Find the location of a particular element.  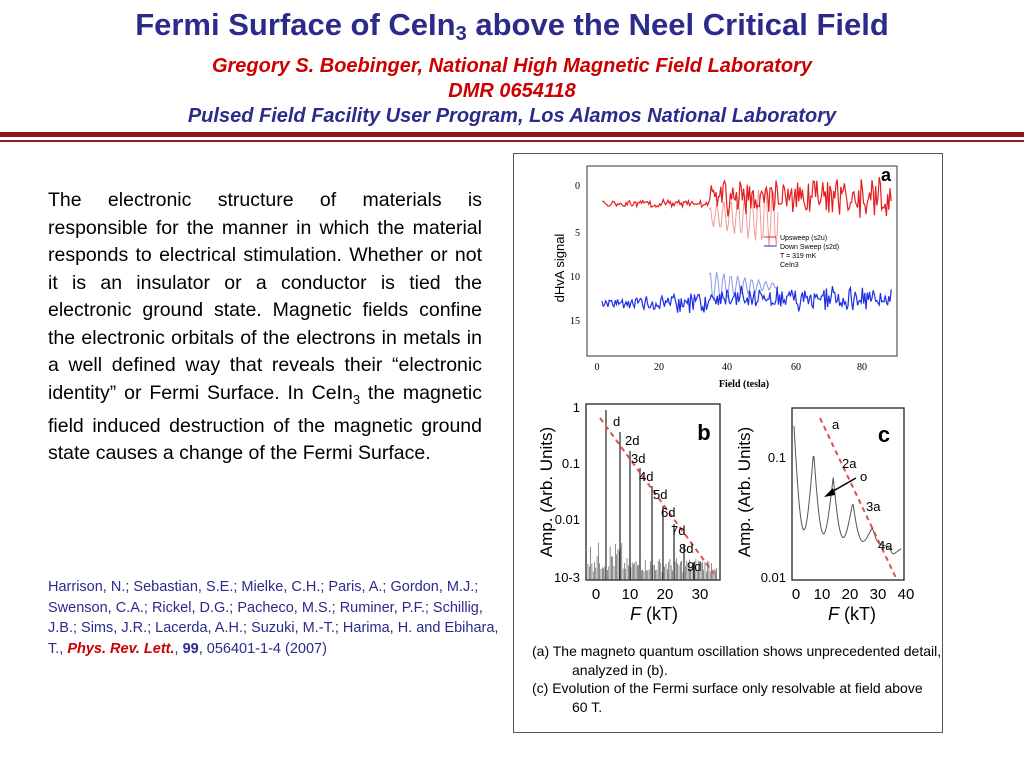

panel-b-peak-label: 4d is located at coordinates (646, 476).